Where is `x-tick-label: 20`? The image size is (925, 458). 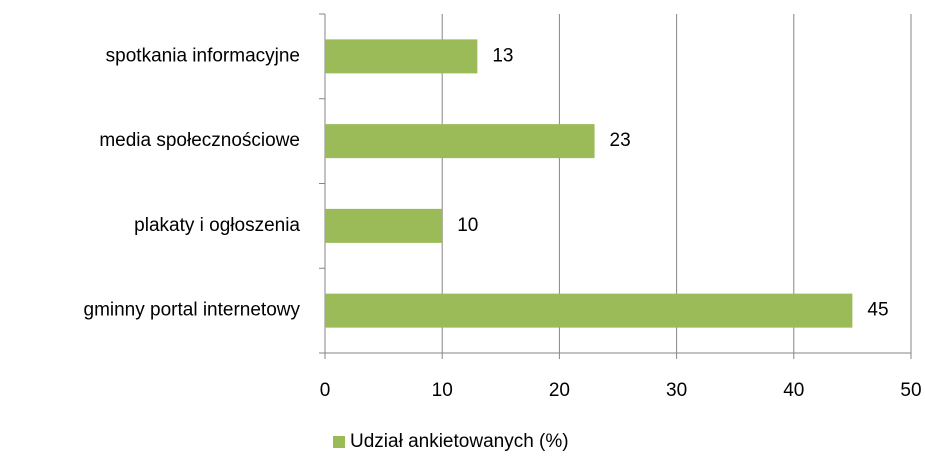
x-tick-label: 20 is located at coordinates (559, 390).